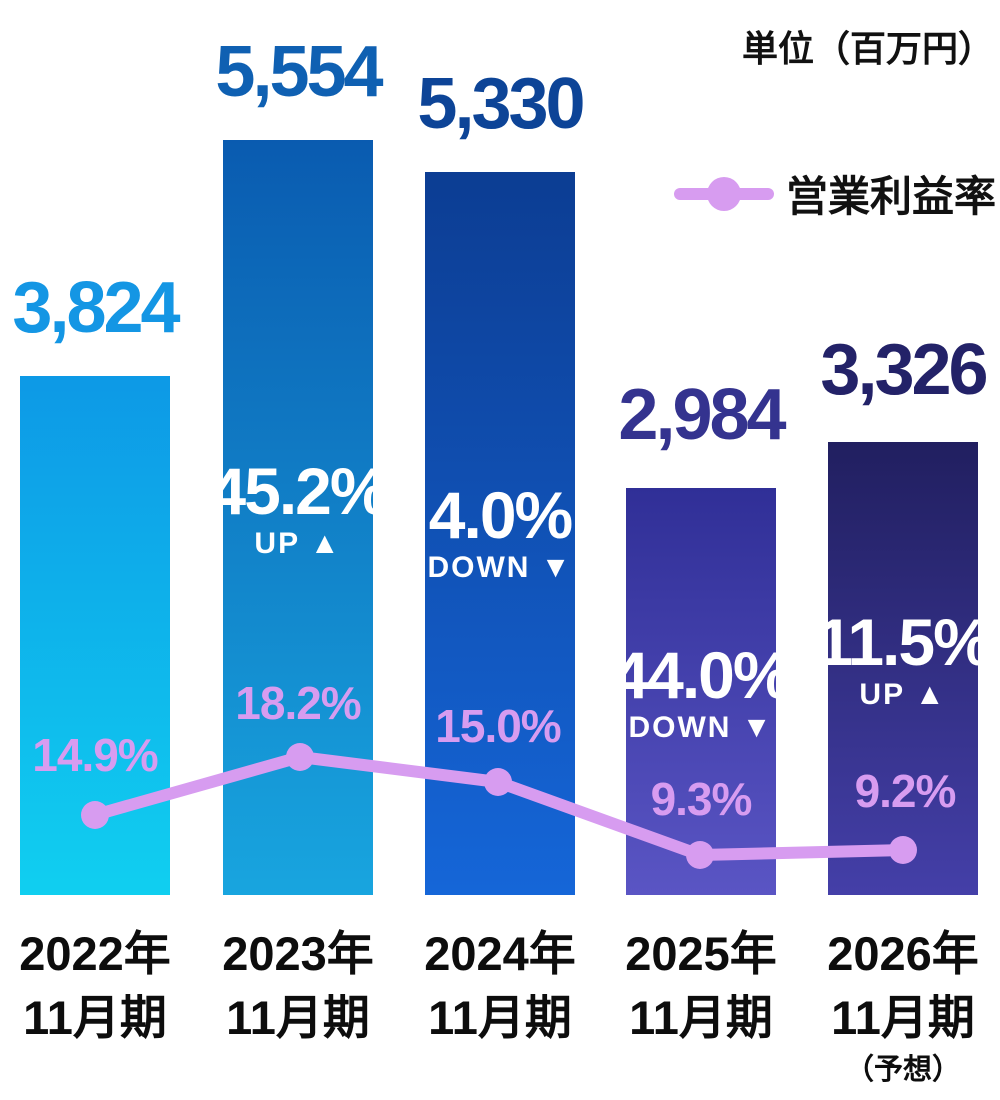 This screenshot has height=1100, width=1000. What do you see at coordinates (701, 675) in the screenshot?
I see `change-pct: 44.0%` at bounding box center [701, 675].